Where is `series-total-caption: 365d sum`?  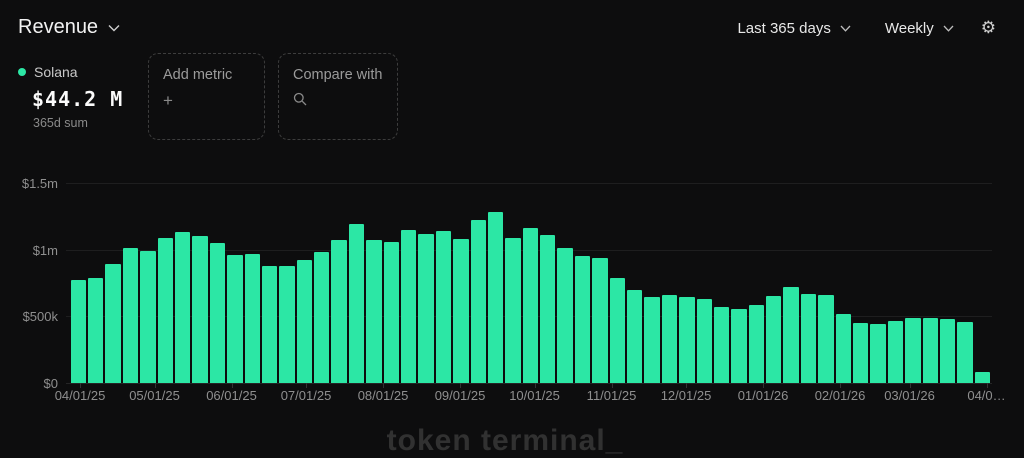 series-total-caption: 365d sum is located at coordinates (60, 123).